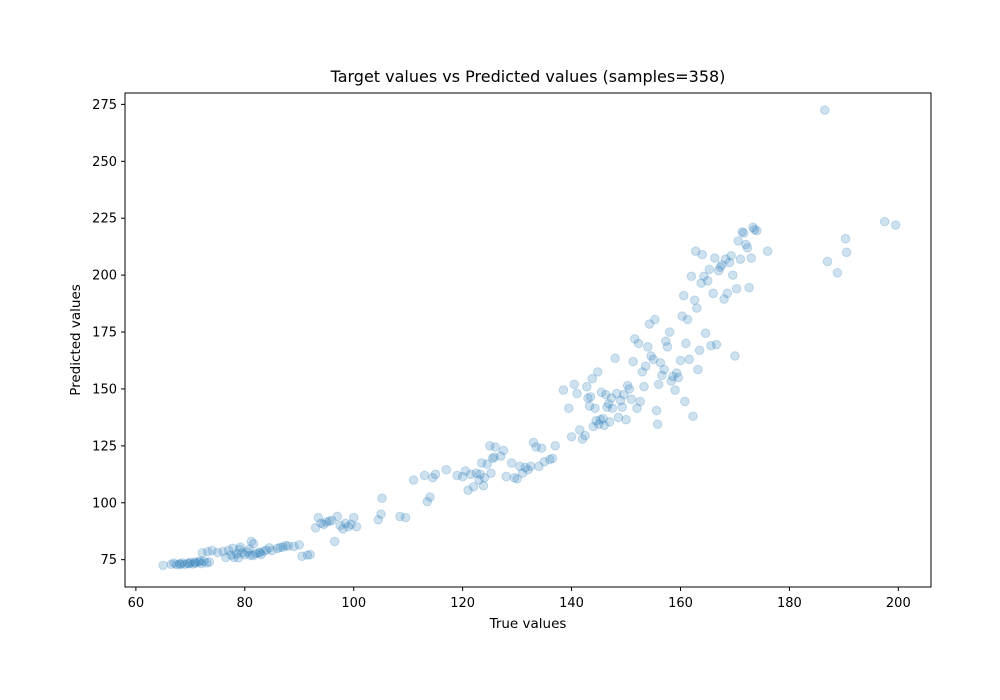  What do you see at coordinates (104, 503) in the screenshot?
I see `y-tick-label: 100` at bounding box center [104, 503].